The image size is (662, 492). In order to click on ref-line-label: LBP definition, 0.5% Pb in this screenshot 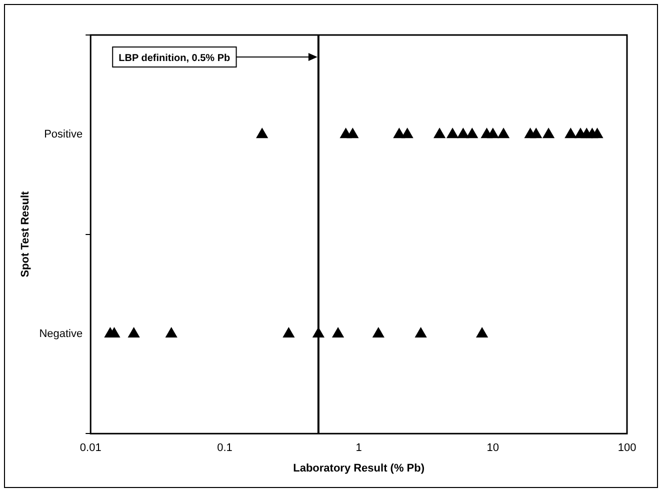, I will do `click(174, 58)`.